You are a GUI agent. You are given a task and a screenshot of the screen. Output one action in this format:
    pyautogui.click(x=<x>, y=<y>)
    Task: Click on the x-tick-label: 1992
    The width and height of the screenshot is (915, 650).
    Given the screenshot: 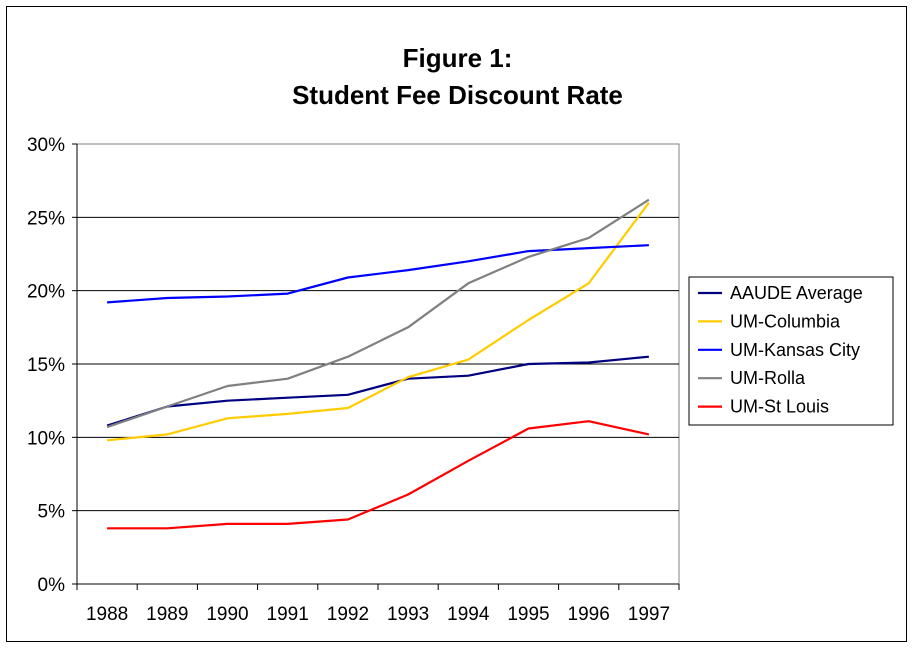 What is the action you would take?
    pyautogui.click(x=348, y=614)
    